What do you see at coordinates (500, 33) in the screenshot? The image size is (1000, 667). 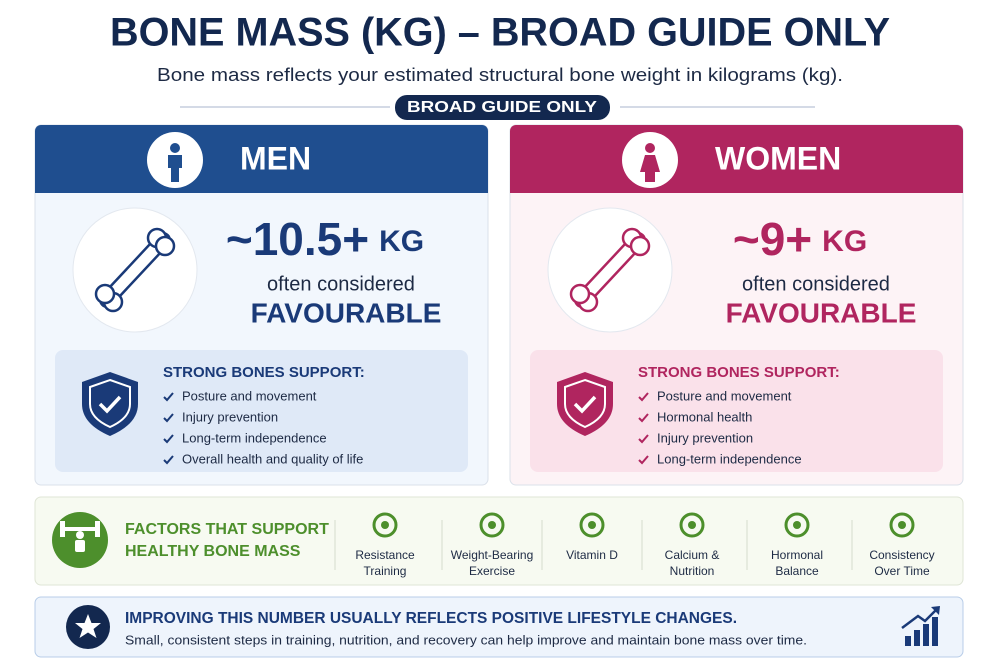 I see `title: BONE MASS (KG) – BROAD GUIDE ONLY` at bounding box center [500, 33].